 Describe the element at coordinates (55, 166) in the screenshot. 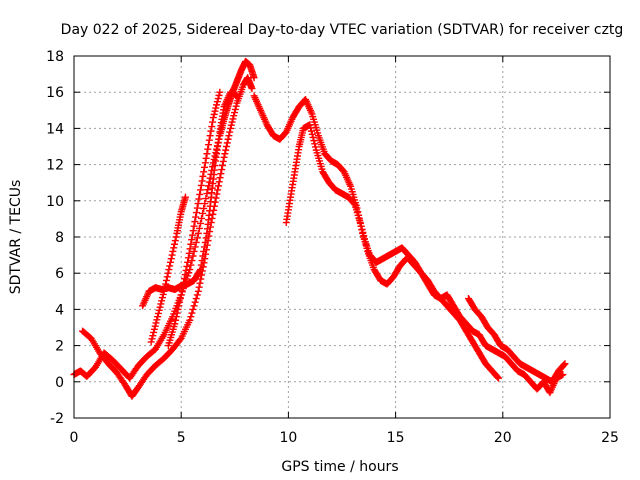

I see `y-tick-label: 12` at that location.